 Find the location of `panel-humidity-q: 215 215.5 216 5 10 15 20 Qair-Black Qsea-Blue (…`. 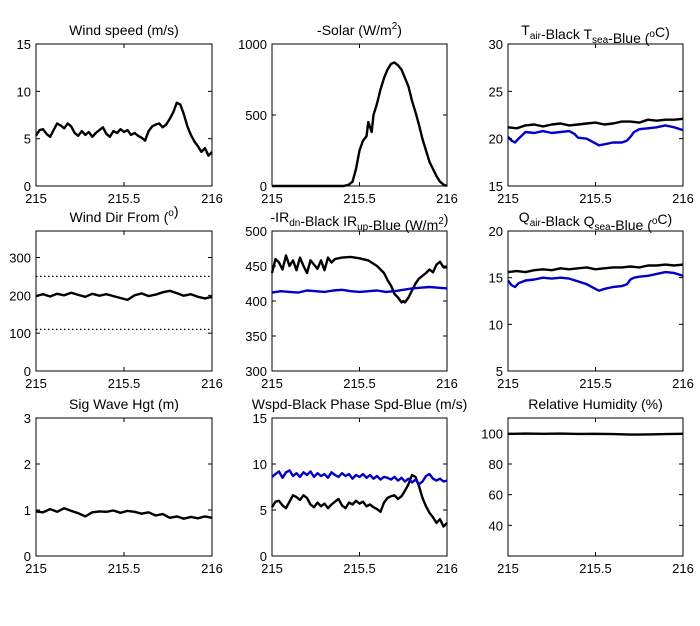

panel-humidity-q: 215 215.5 216 5 10 15 20 Qair-Black Qsea-Blue (… is located at coordinates (591, 300).